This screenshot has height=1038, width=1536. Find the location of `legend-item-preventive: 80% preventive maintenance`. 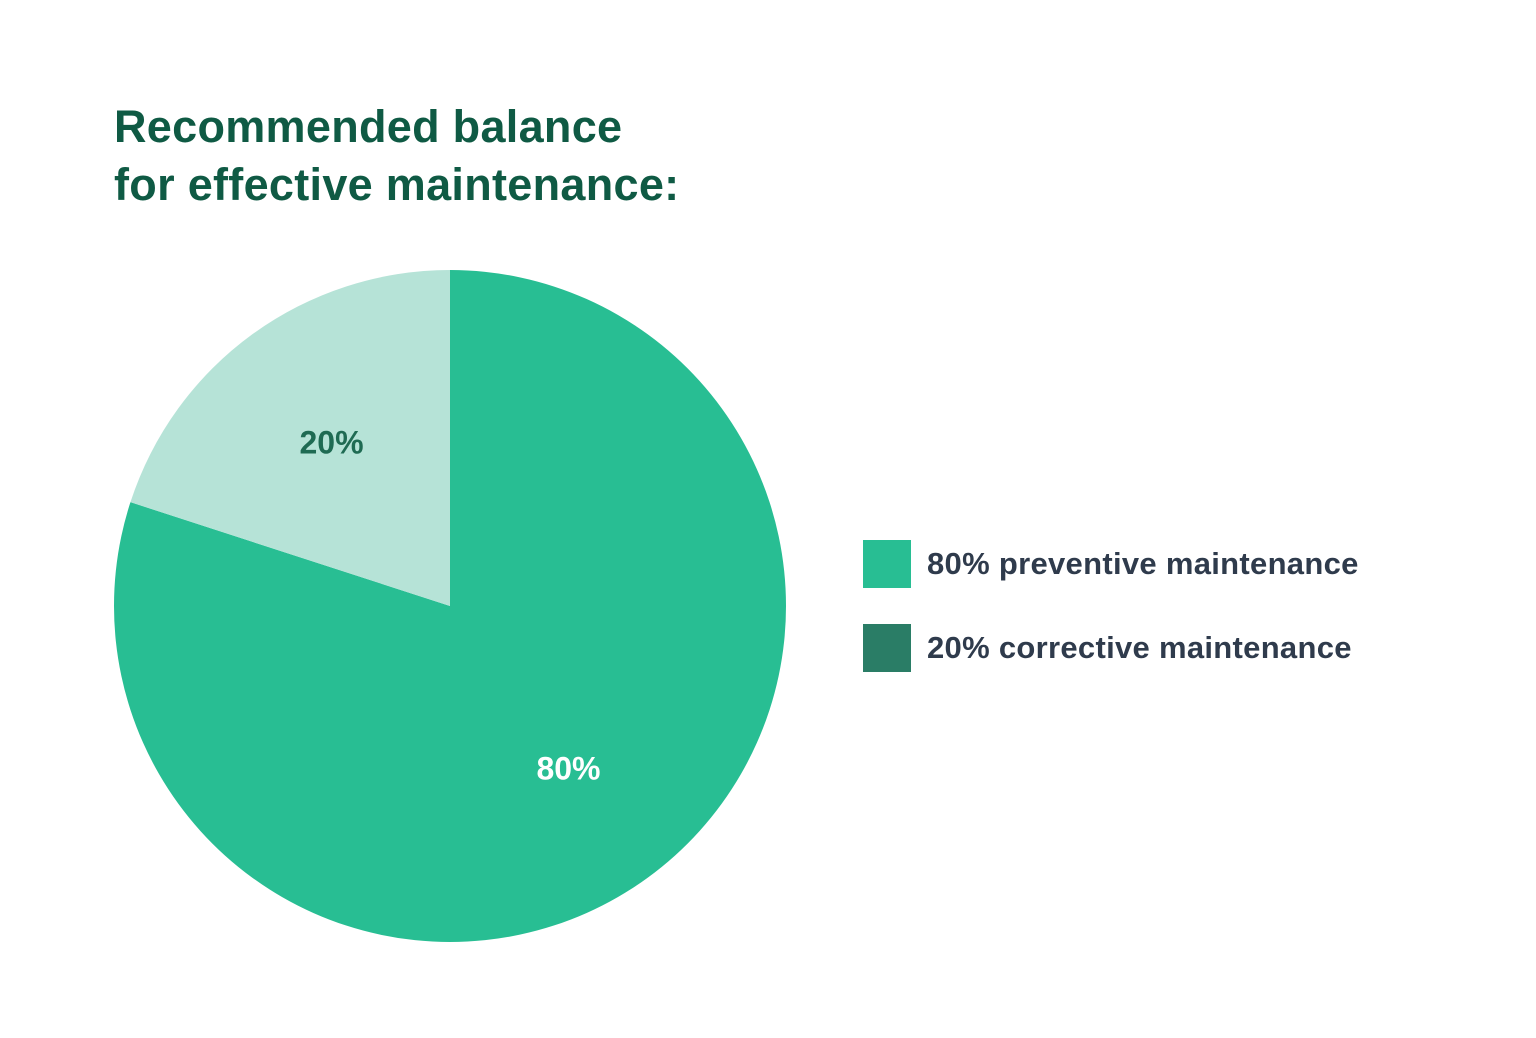

legend-item-preventive: 80% preventive maintenance is located at coordinates (1111, 564).